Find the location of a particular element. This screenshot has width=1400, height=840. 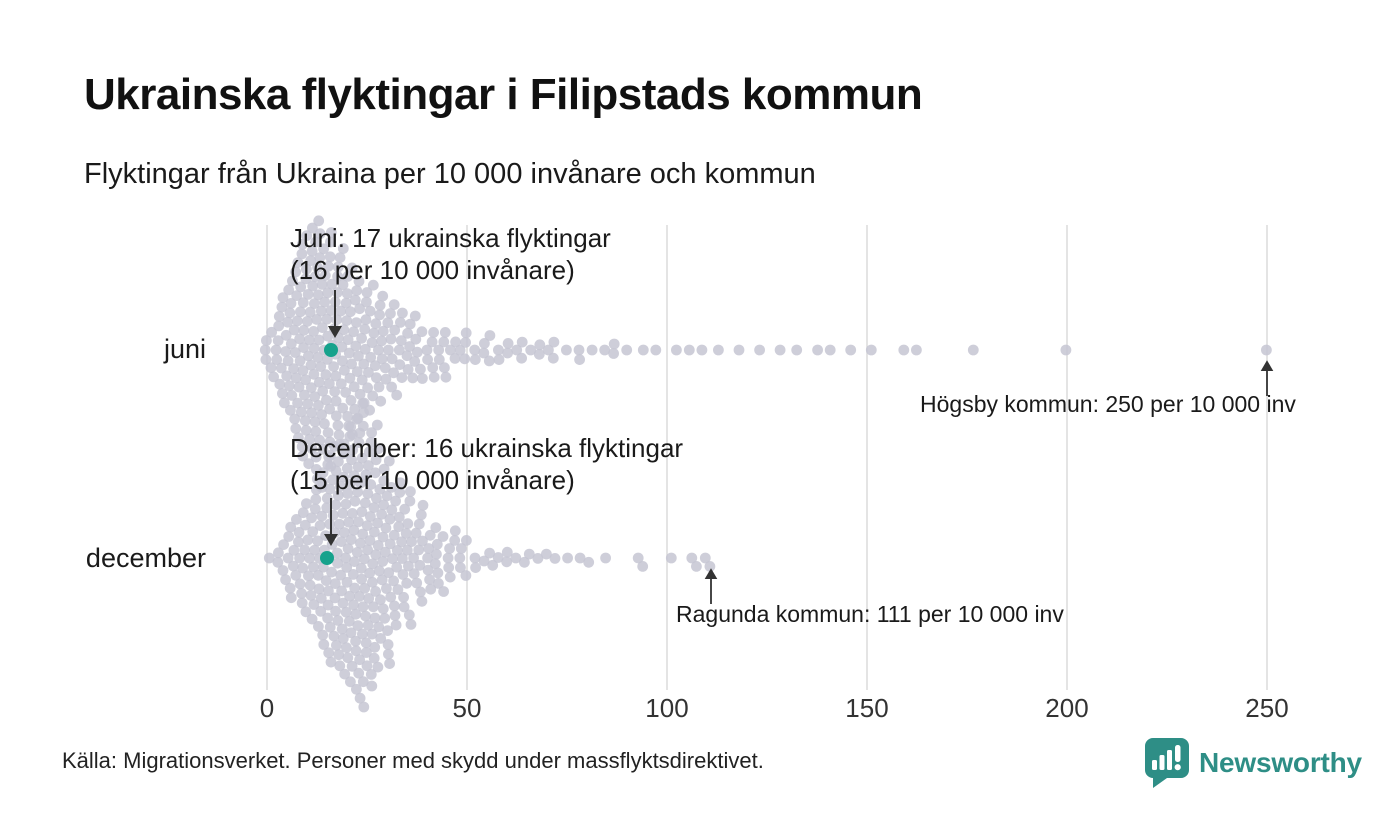

highlighted-dots is located at coordinates (329, 454).